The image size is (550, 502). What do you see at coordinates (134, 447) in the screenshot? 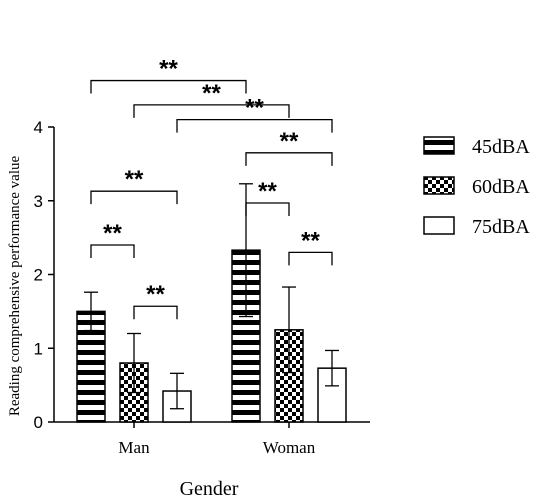
I see `x-tick-label: Man` at bounding box center [134, 447].